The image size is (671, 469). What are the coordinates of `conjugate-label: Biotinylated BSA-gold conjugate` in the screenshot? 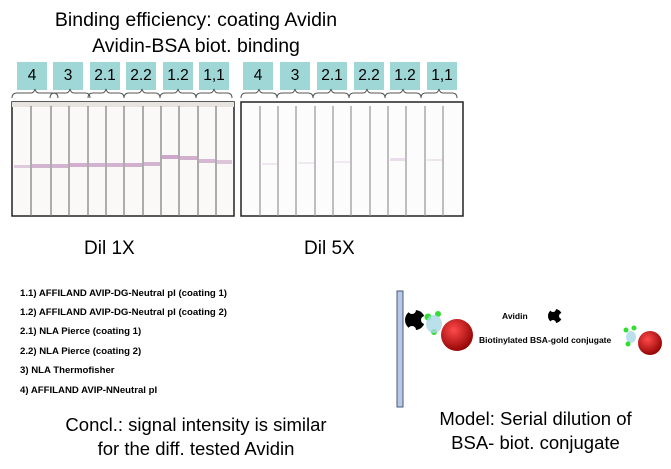 It's located at (545, 340).